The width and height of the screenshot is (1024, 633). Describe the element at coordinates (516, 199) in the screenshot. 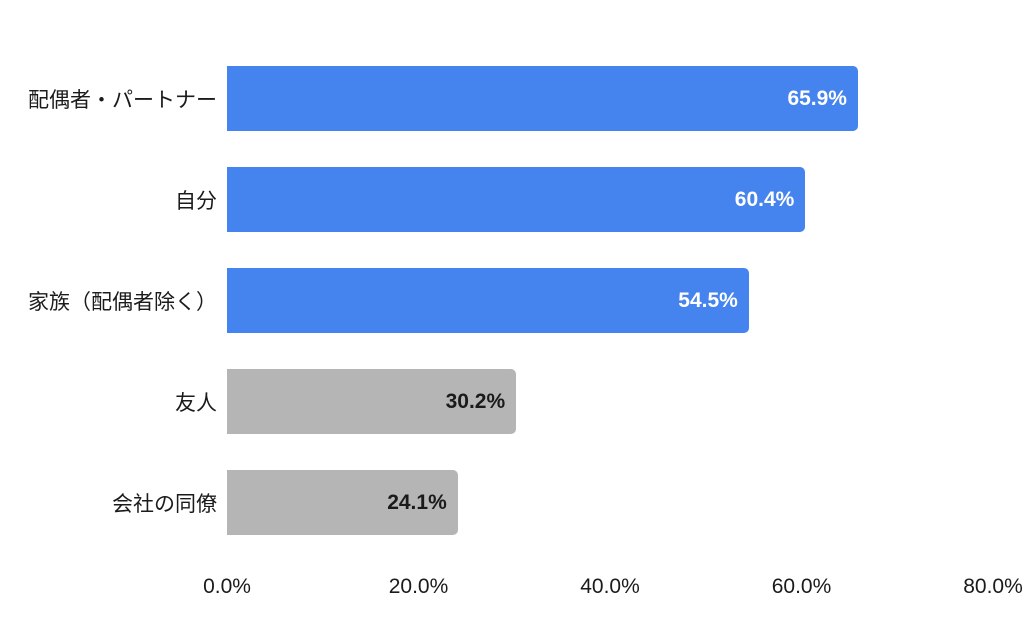

I see `bar: 60.4%` at that location.